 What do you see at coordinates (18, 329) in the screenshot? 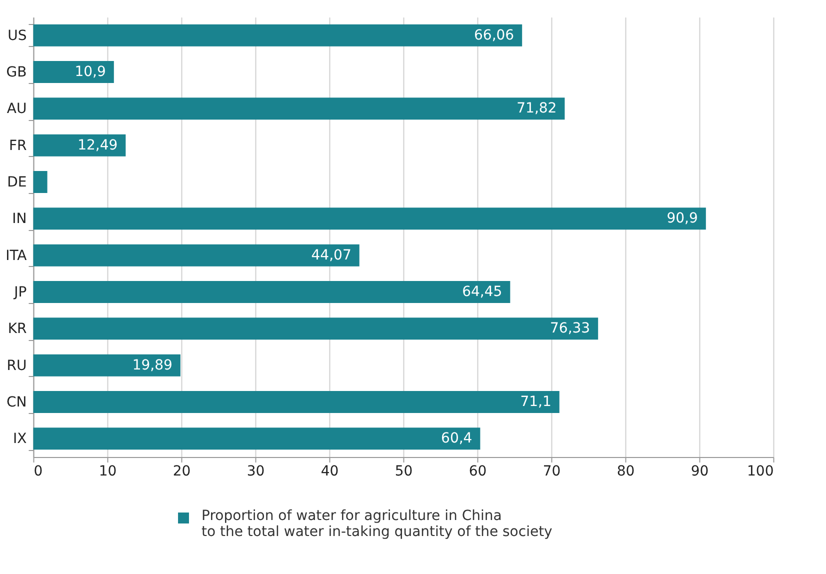
I see `y-tick-label: KR` at bounding box center [18, 329].